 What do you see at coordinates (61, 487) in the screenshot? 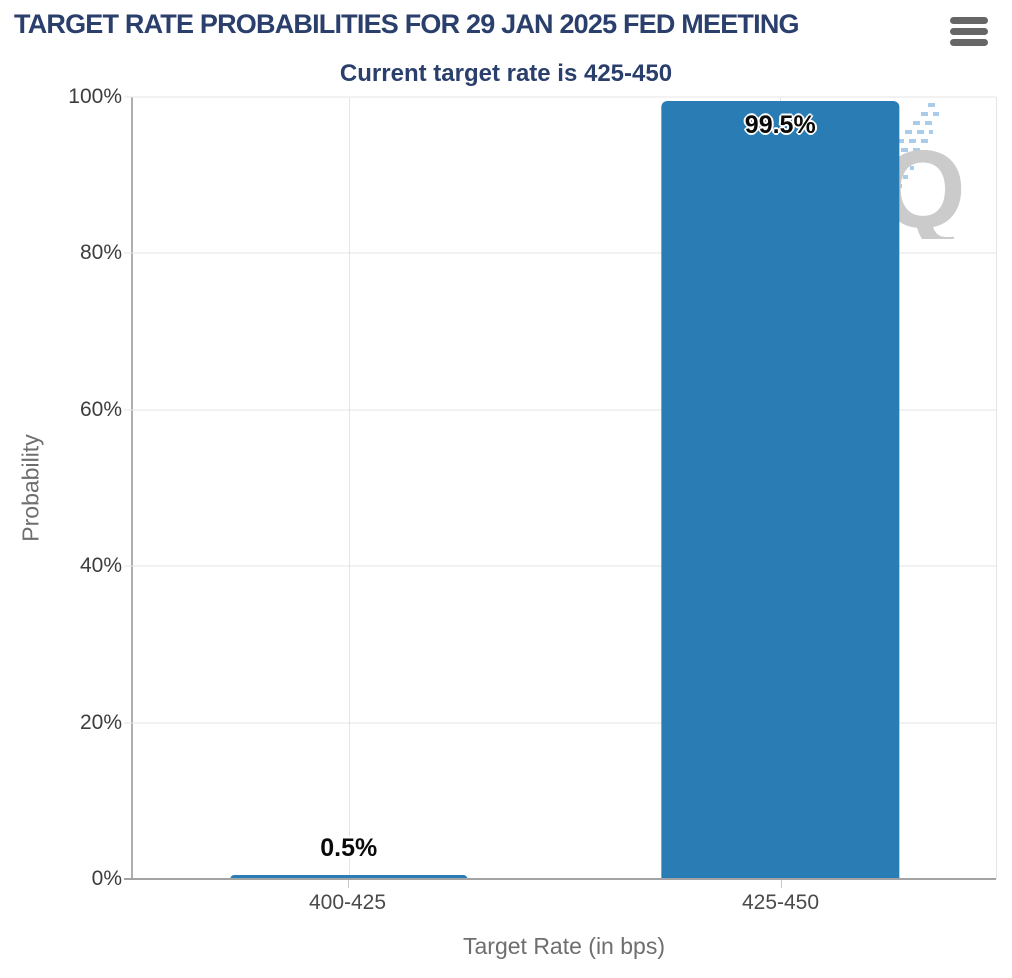
I see `y-axis-tick-labels: 0% 20% 40% 60% 80% 100%` at bounding box center [61, 487].